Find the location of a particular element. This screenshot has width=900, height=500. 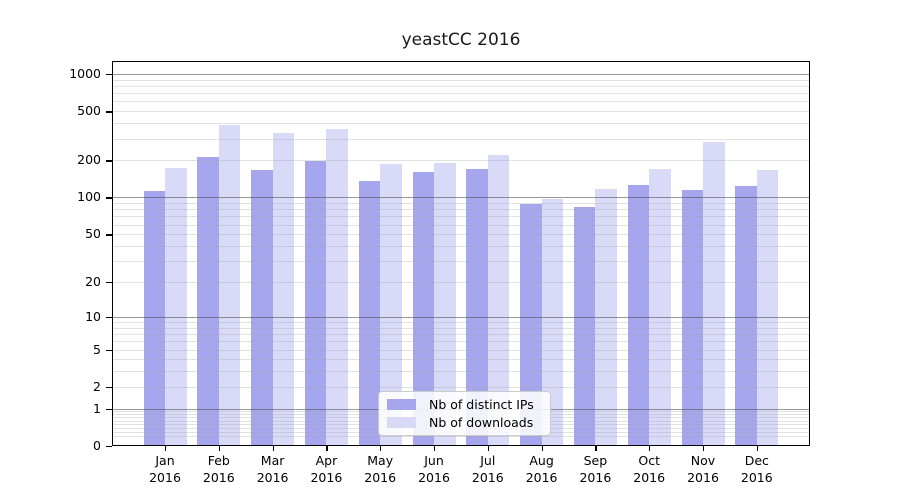

chart-title: yeastCC 2016 is located at coordinates (461, 40).